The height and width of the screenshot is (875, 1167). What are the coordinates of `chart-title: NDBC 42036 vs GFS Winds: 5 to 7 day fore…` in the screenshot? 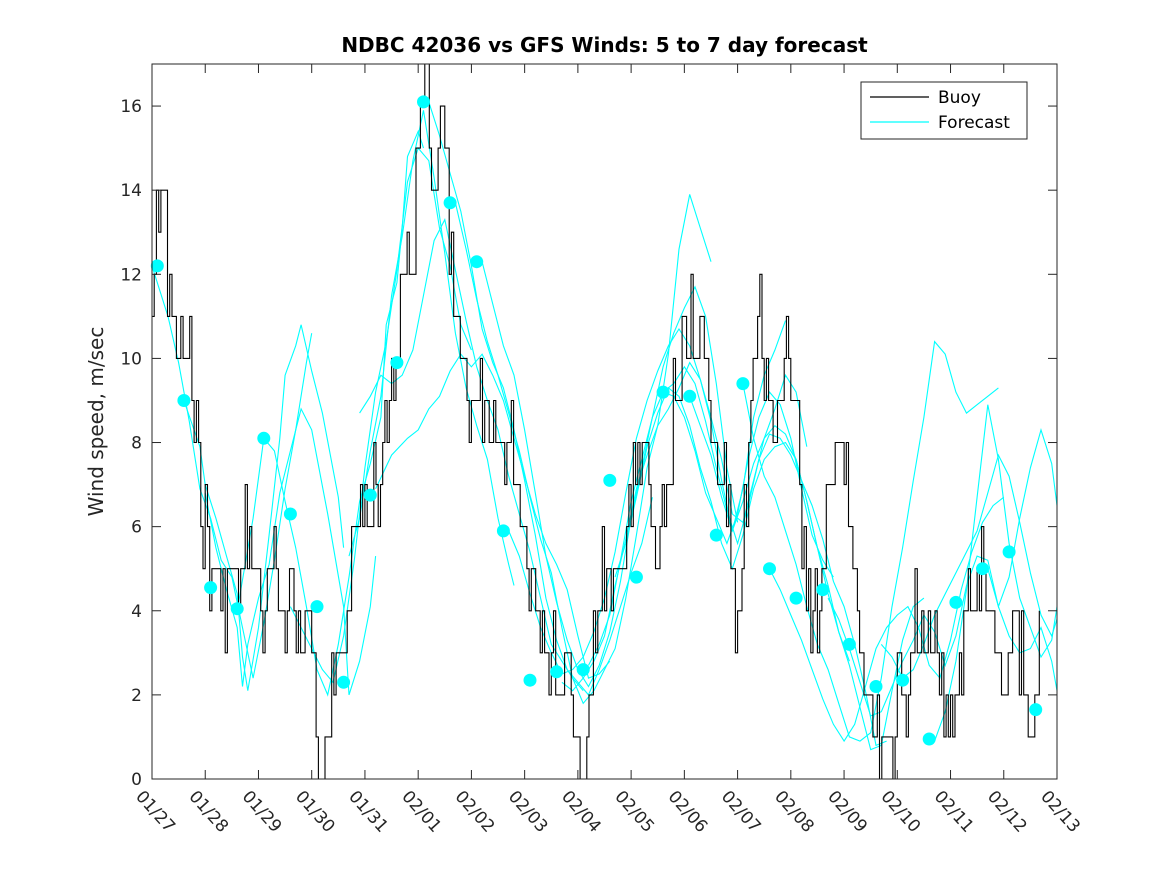 It's located at (604, 45).